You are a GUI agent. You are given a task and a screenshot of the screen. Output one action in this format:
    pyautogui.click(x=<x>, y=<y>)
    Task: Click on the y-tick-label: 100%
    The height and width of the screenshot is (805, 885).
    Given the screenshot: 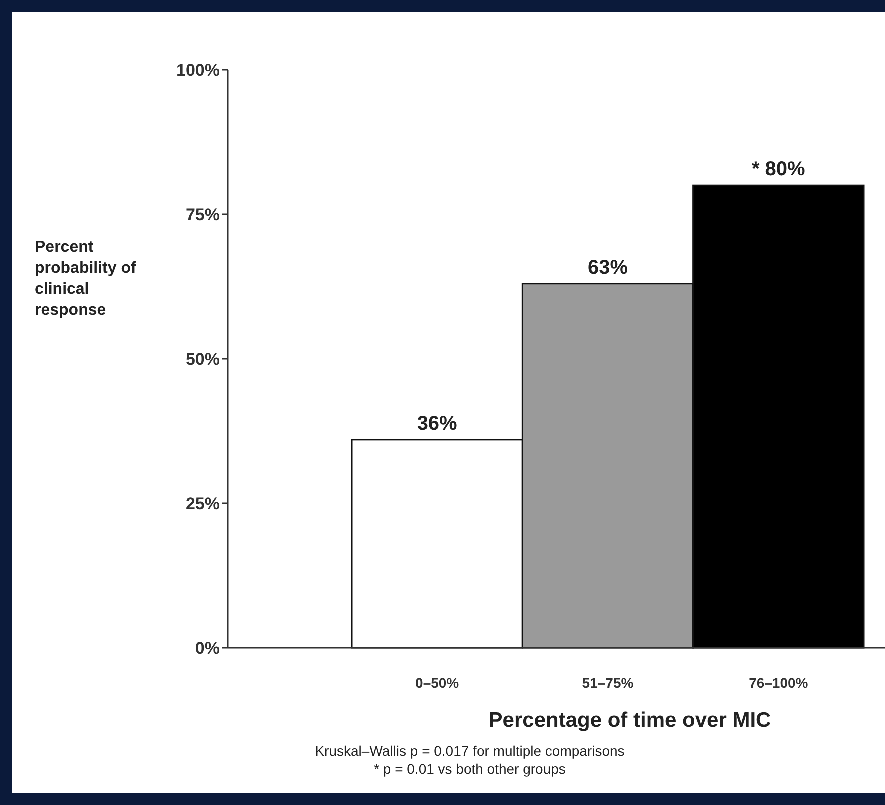 What is the action you would take?
    pyautogui.click(x=198, y=70)
    